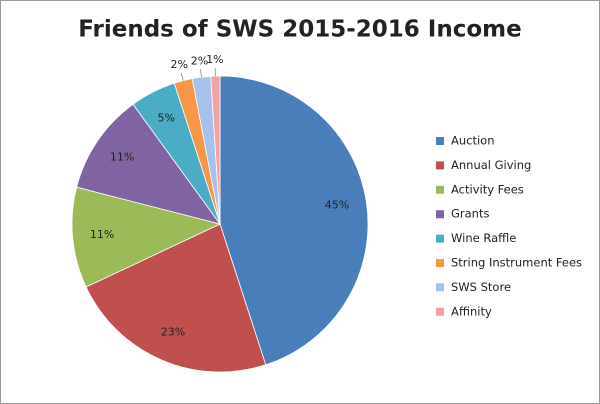  Describe the element at coordinates (491, 165) in the screenshot. I see `legend-label: Annual Giving` at that location.